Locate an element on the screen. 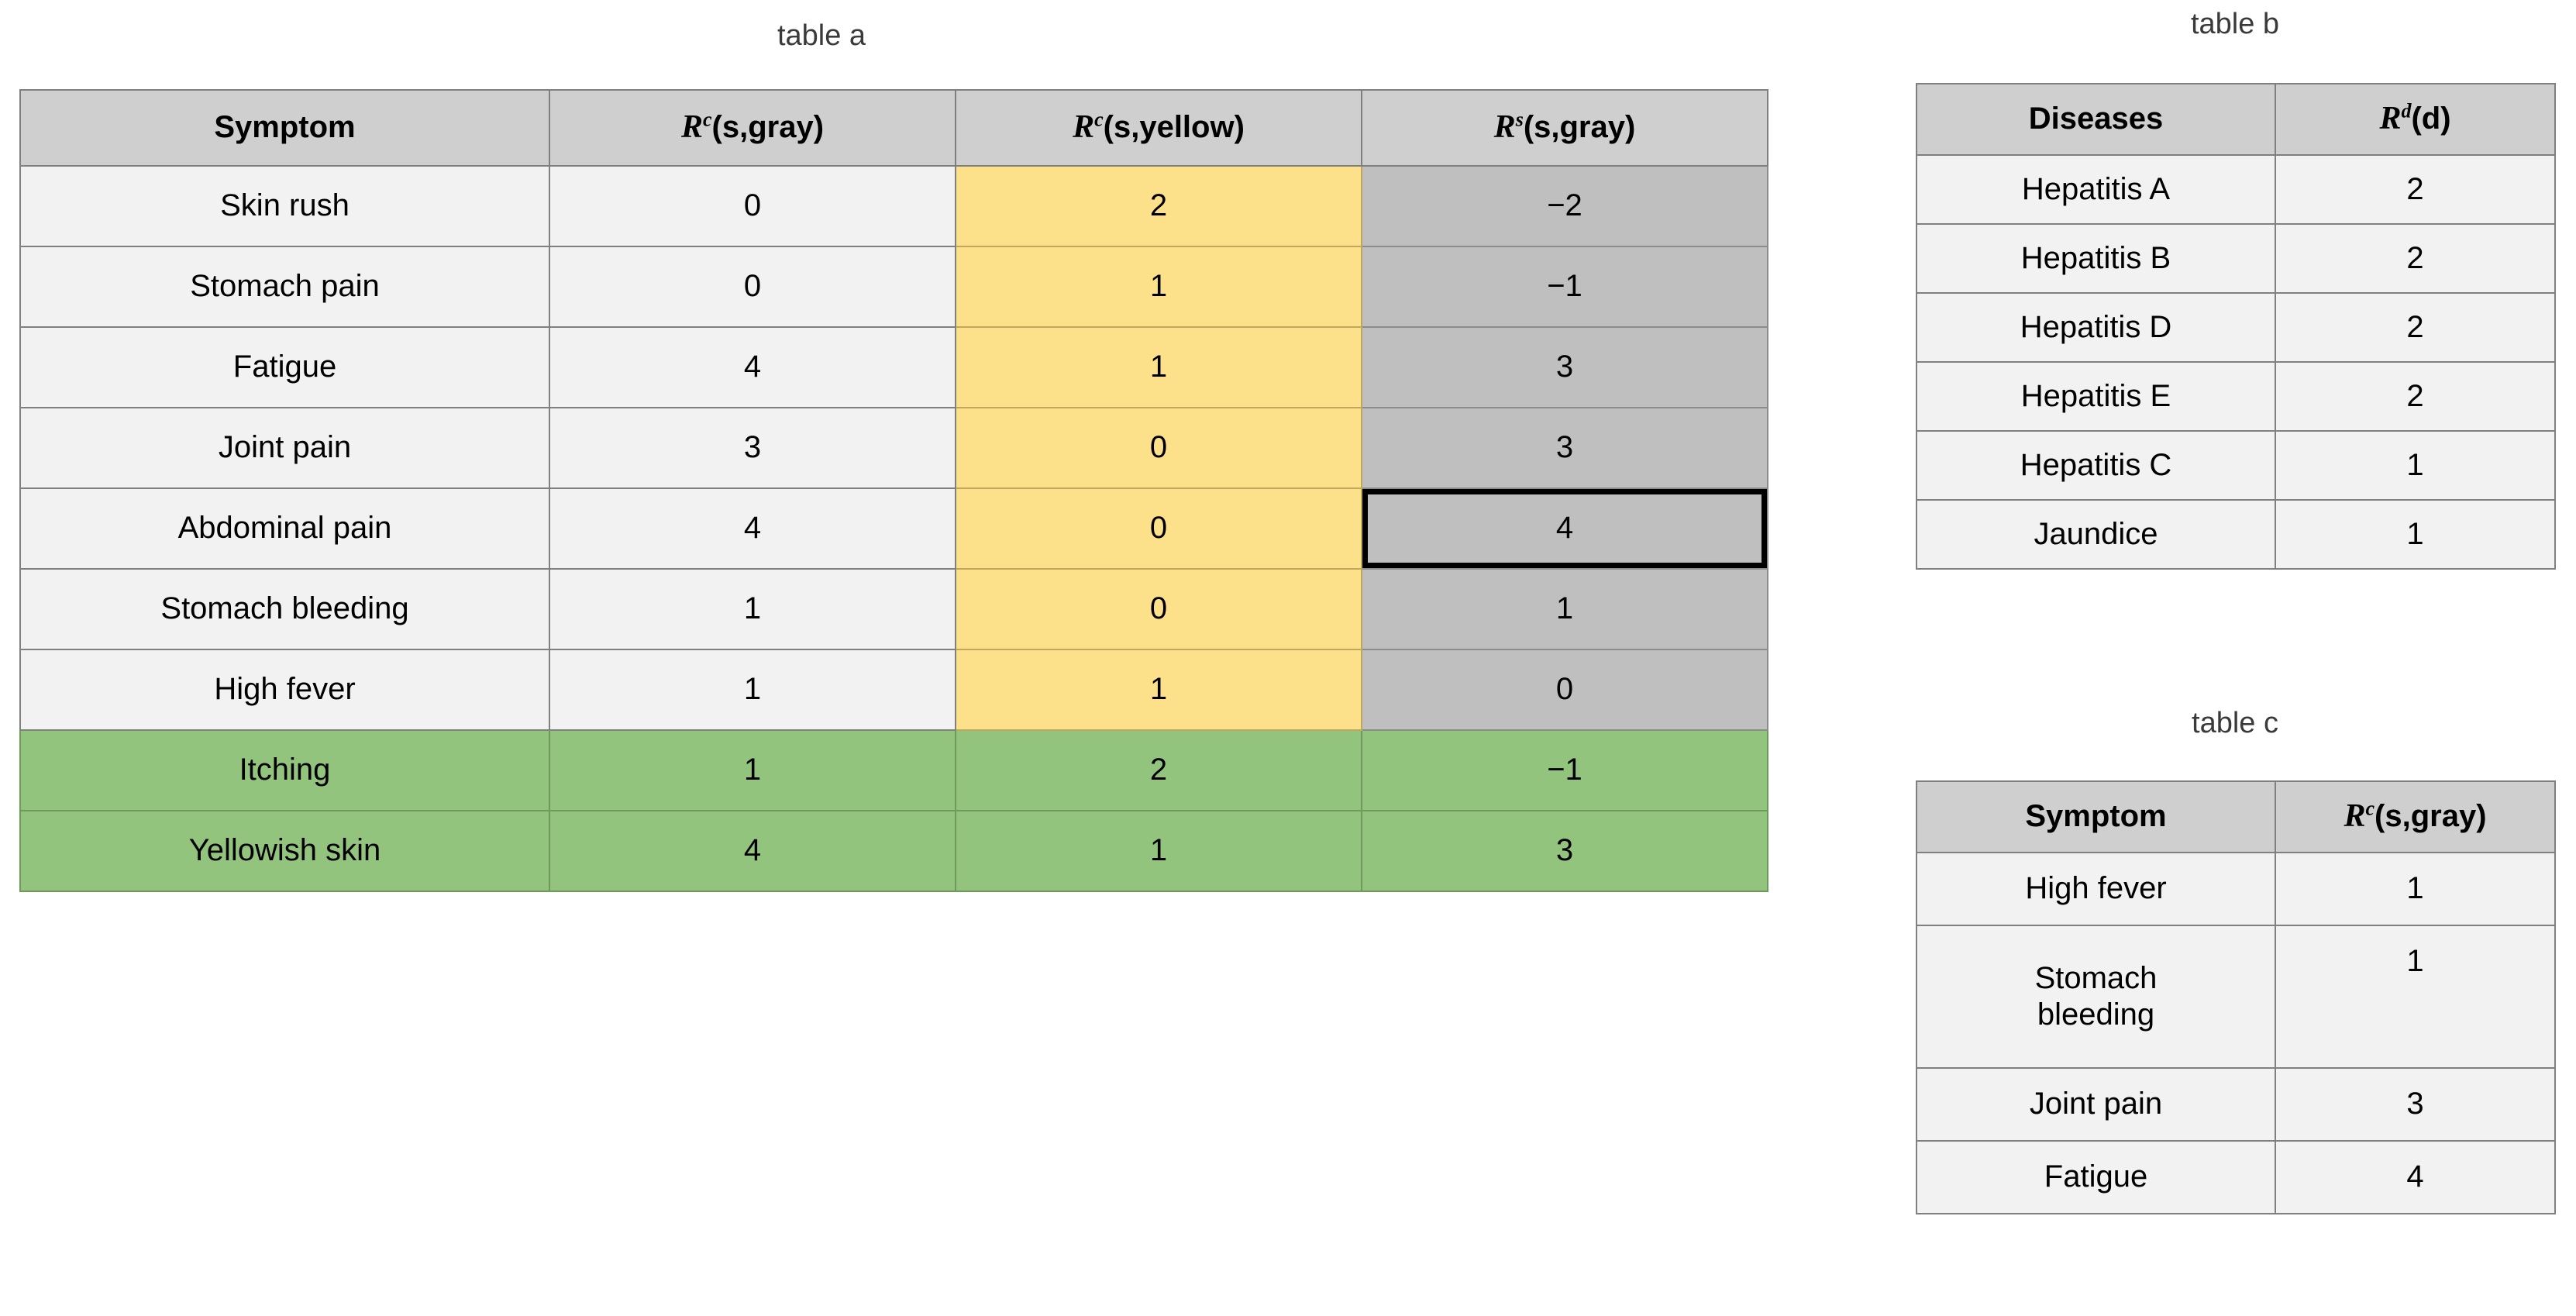 The height and width of the screenshot is (1316, 2576). table-b-col-rd: Rd(d) is located at coordinates (2415, 119).